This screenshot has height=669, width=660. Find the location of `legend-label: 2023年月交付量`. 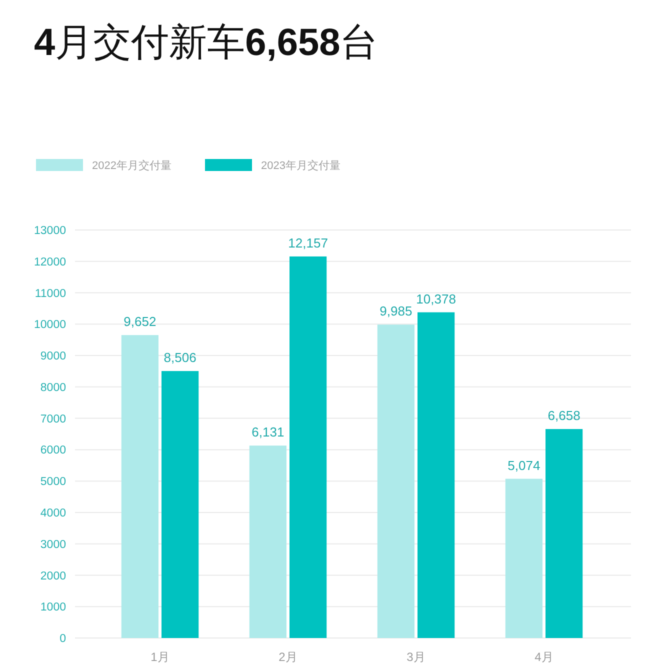

legend-label: 2023年月交付量 is located at coordinates (300, 165).